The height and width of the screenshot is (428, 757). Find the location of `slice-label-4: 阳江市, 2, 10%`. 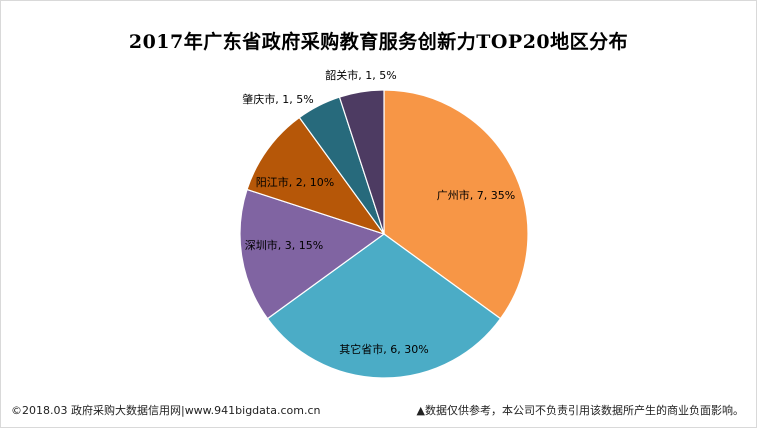

slice-label-4: 阳江市, 2, 10% is located at coordinates (295, 182).